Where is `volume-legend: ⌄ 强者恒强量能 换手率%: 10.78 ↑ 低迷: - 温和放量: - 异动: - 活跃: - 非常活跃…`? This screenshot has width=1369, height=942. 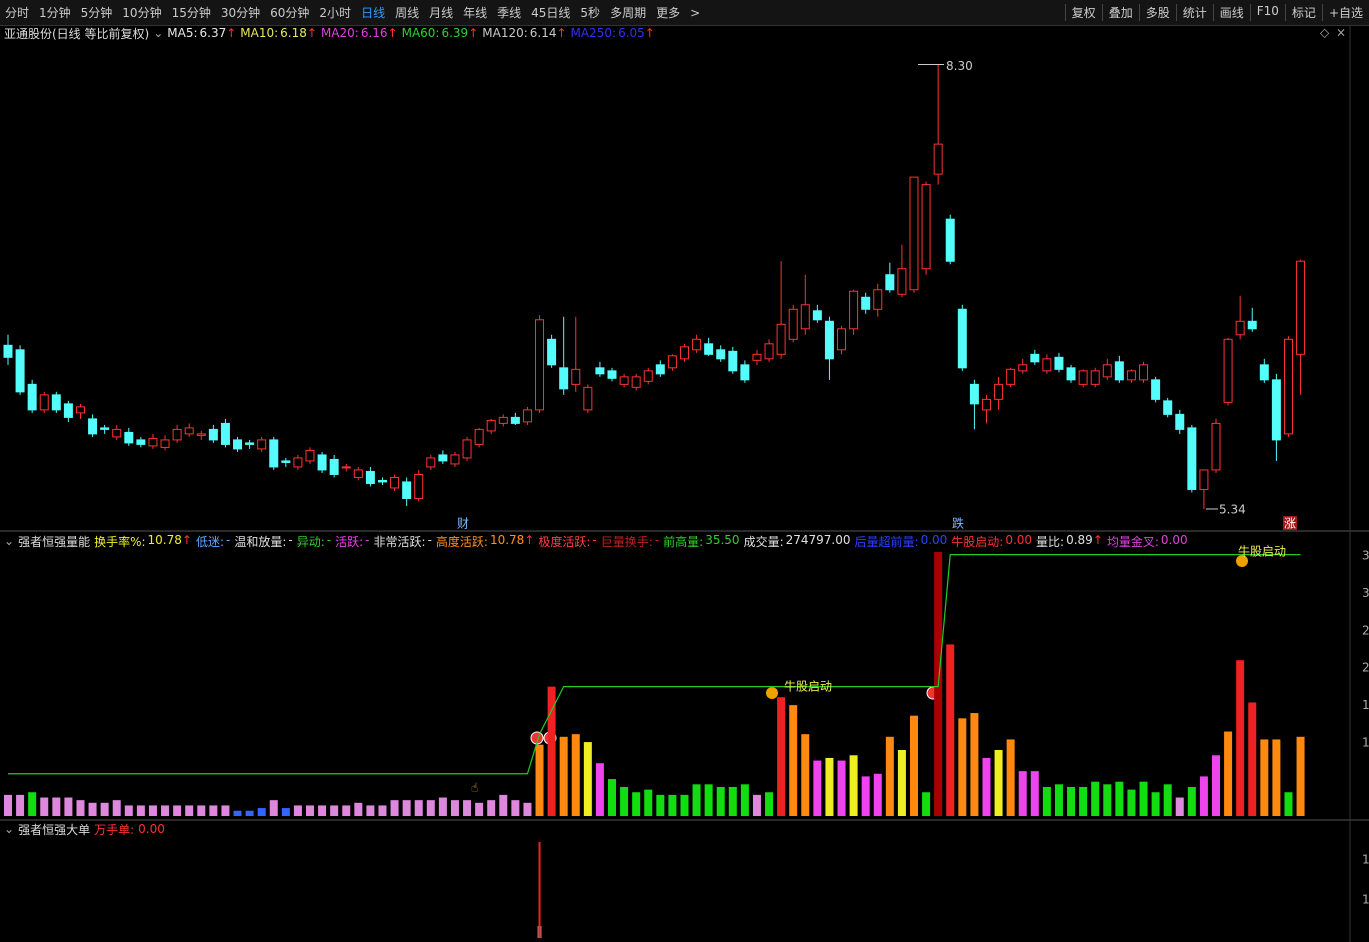 volume-legend: ⌄ 强者恒强量能 换手率%: 10.78 ↑ 低迷: - 温和放量: - 异动: - 活跃: - 非常活跃… is located at coordinates (598, 540).